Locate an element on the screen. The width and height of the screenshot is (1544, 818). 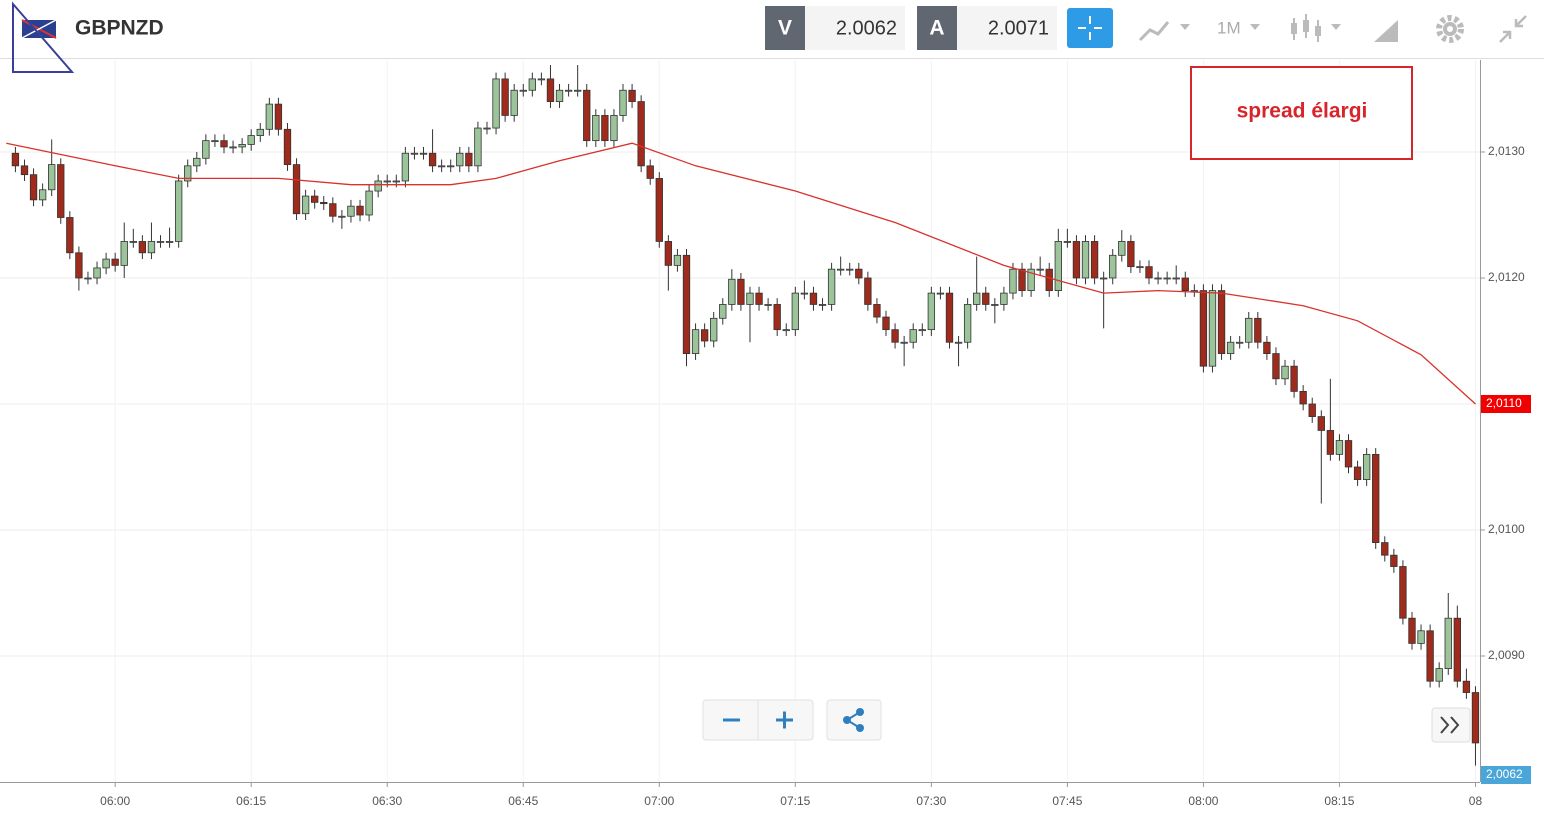
ask-price: 2.0071 is located at coordinates (1018, 28).